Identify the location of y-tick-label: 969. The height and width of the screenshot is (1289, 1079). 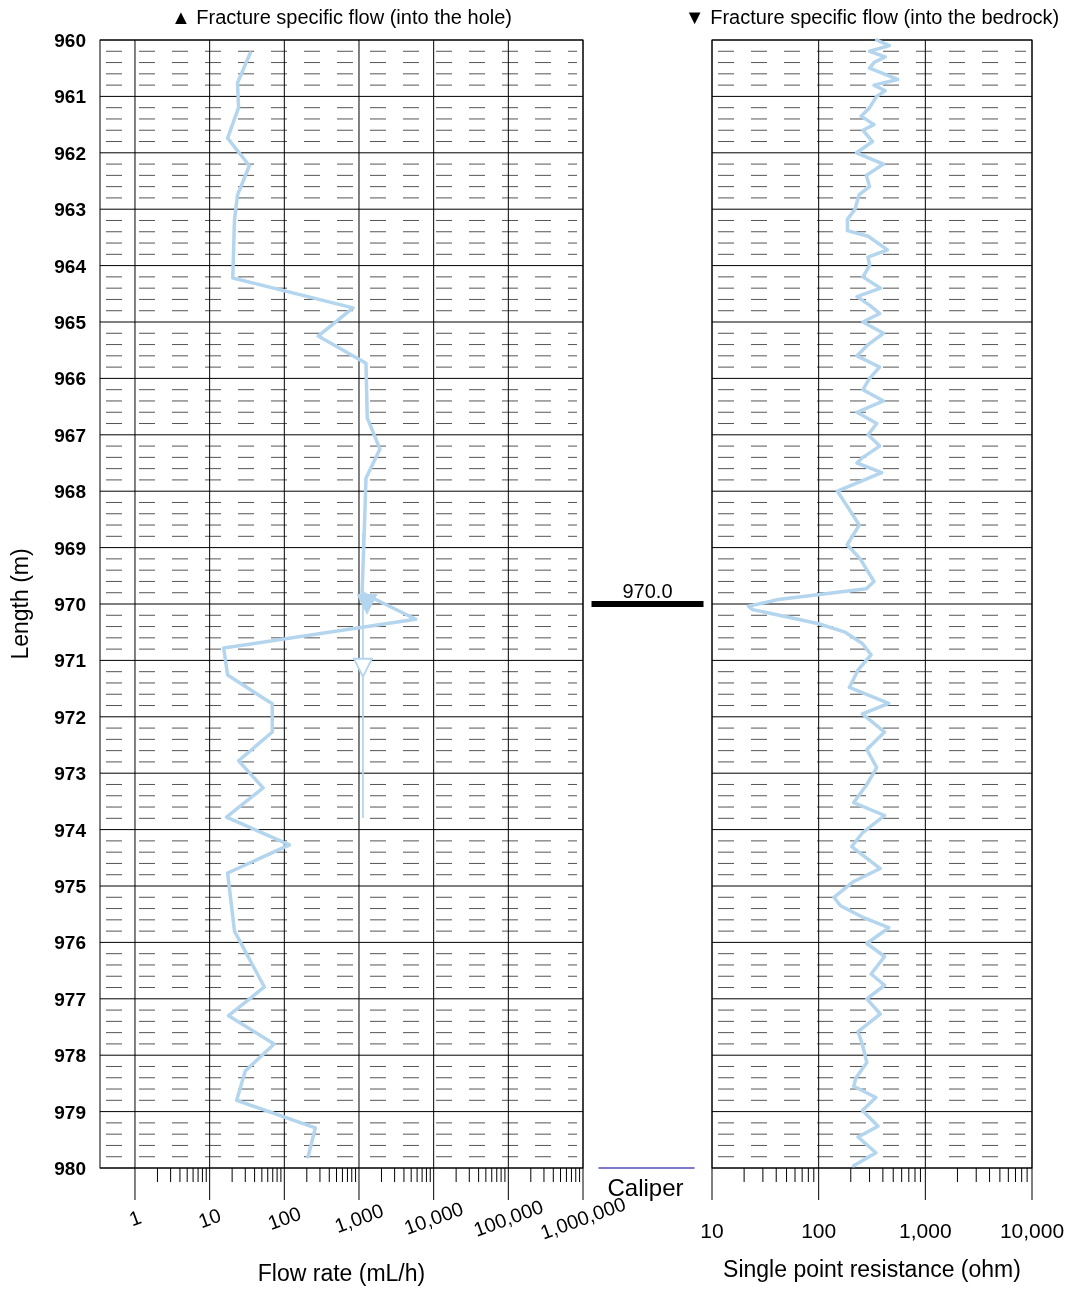
(70, 548).